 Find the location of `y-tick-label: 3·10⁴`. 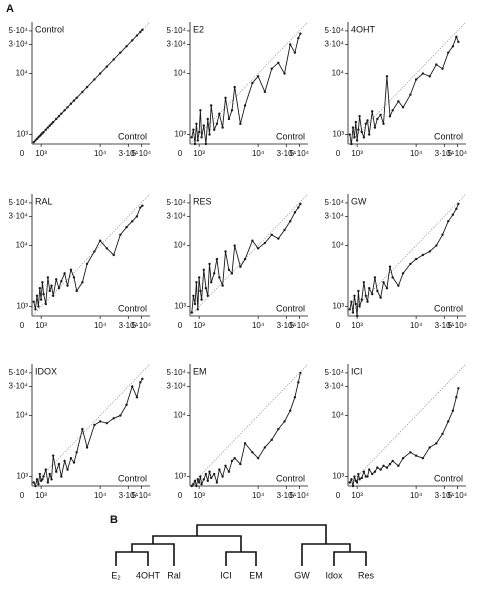

y-tick-label: 3·10⁴ is located at coordinates (19, 216).